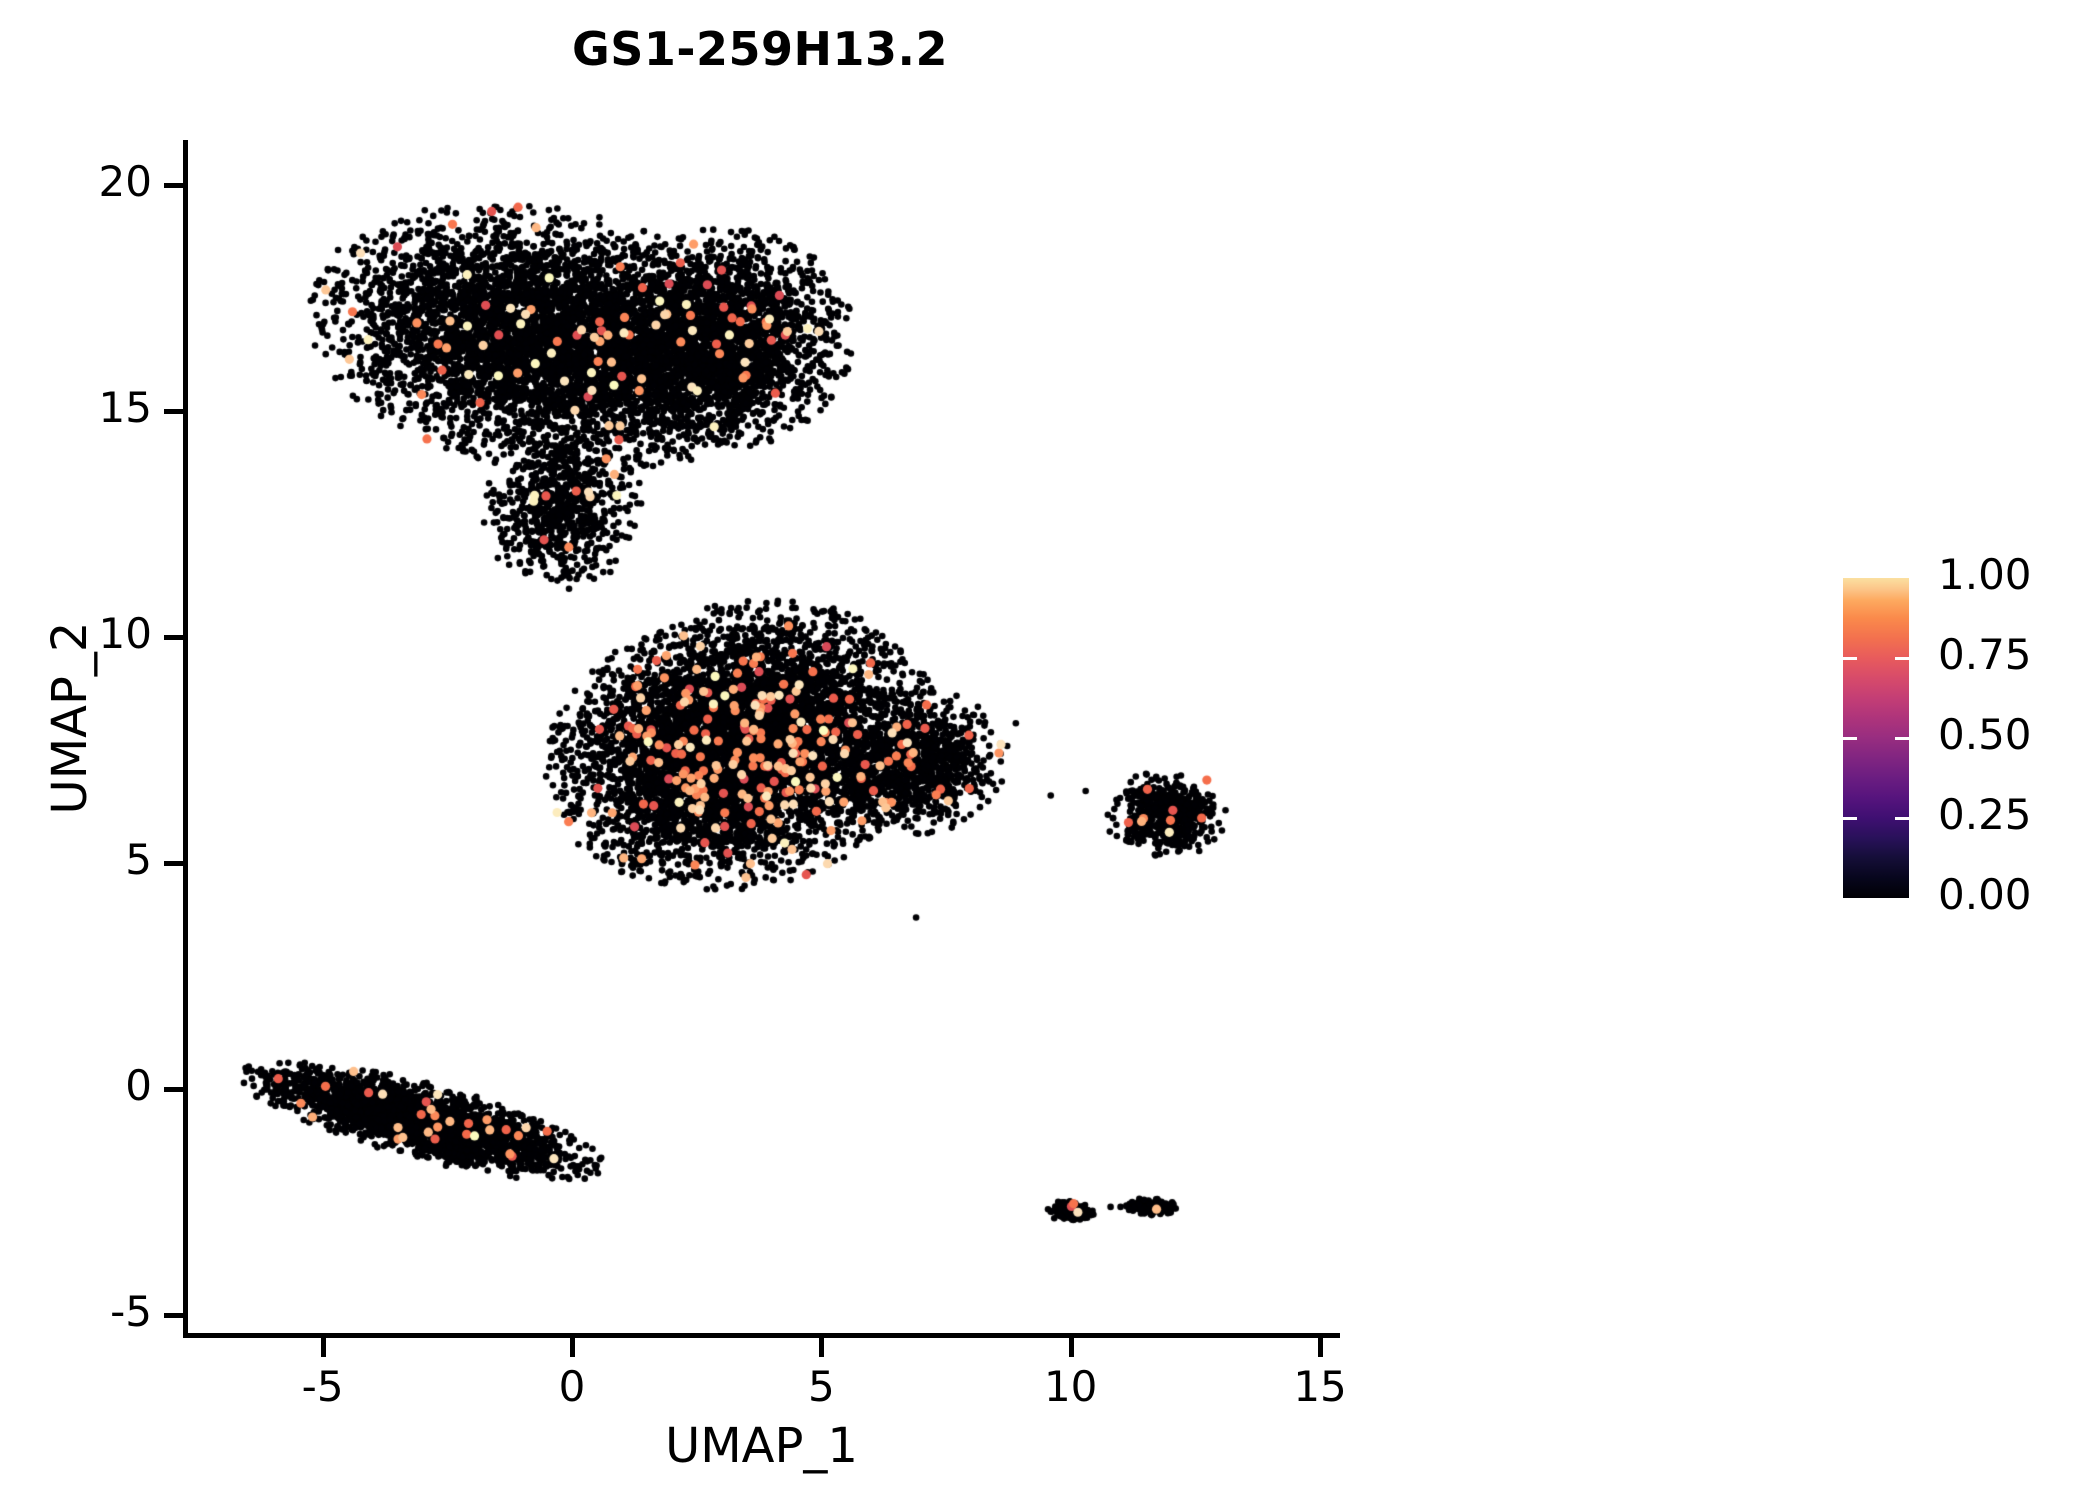 This screenshot has width=2100, height=1500. What do you see at coordinates (1985, 814) in the screenshot?
I see `colorbar-tick-label: 0.25` at bounding box center [1985, 814].